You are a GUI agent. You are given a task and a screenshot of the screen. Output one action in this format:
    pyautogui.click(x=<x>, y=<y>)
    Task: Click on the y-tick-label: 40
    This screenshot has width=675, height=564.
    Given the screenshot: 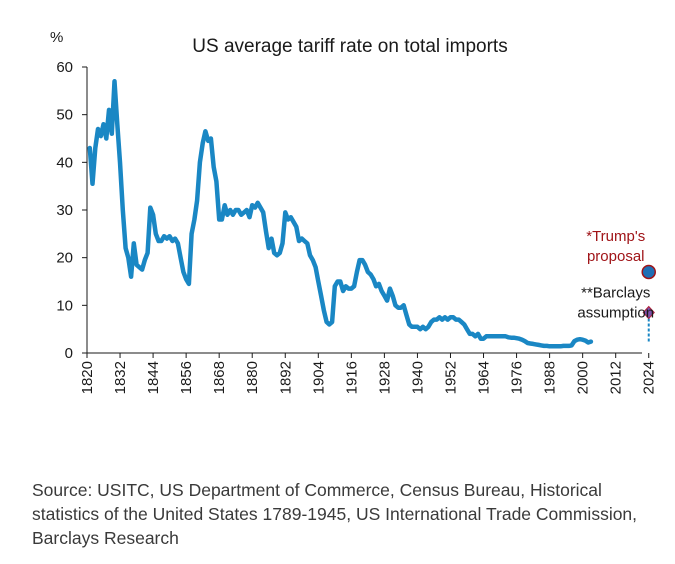 What is the action you would take?
    pyautogui.click(x=64, y=162)
    